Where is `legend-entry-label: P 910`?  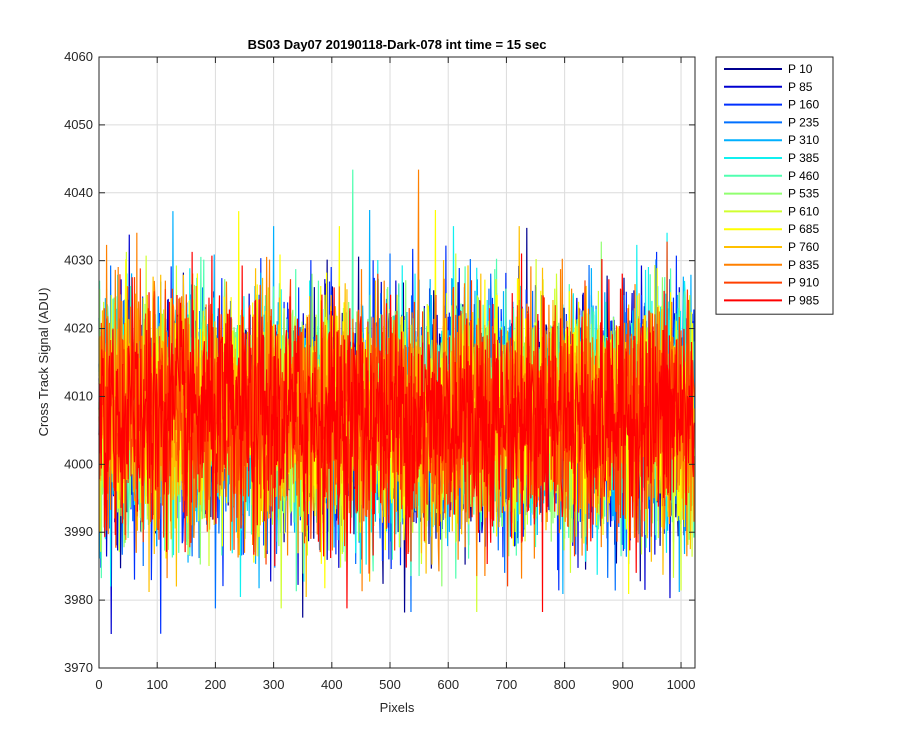
legend-entry-label: P 910 is located at coordinates (803, 283).